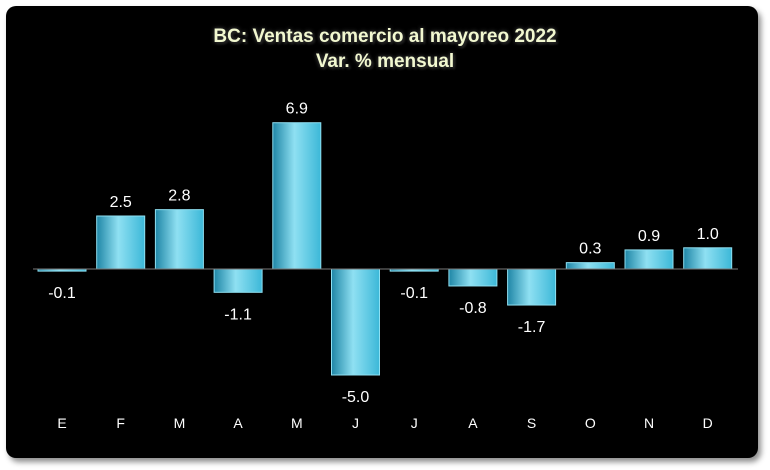 This screenshot has height=470, width=770. Describe the element at coordinates (238, 423) in the screenshot. I see `category-label-3: A` at that location.